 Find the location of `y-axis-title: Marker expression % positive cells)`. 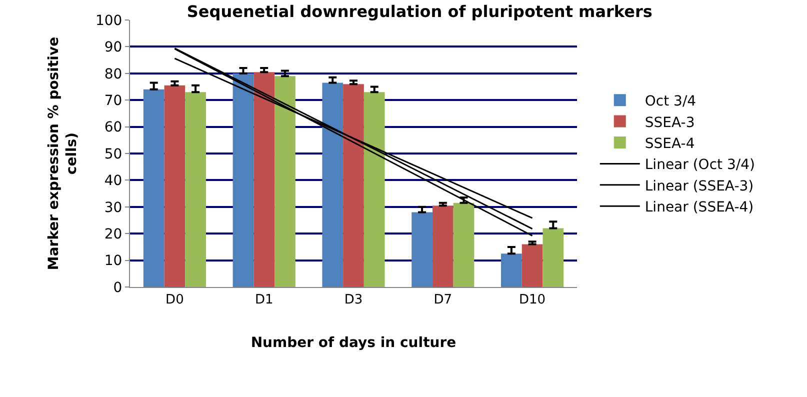

y-axis-title: Marker expression % positive cells) is located at coordinates (63, 153).